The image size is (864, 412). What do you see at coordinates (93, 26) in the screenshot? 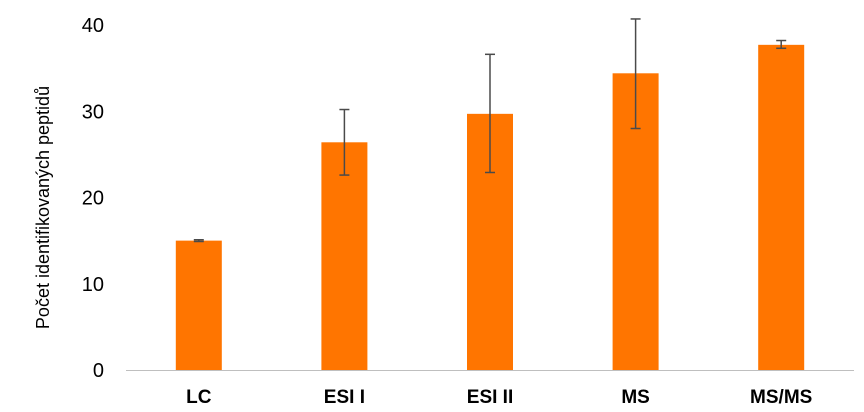
I see `y-tick-label: 40` at bounding box center [93, 26].